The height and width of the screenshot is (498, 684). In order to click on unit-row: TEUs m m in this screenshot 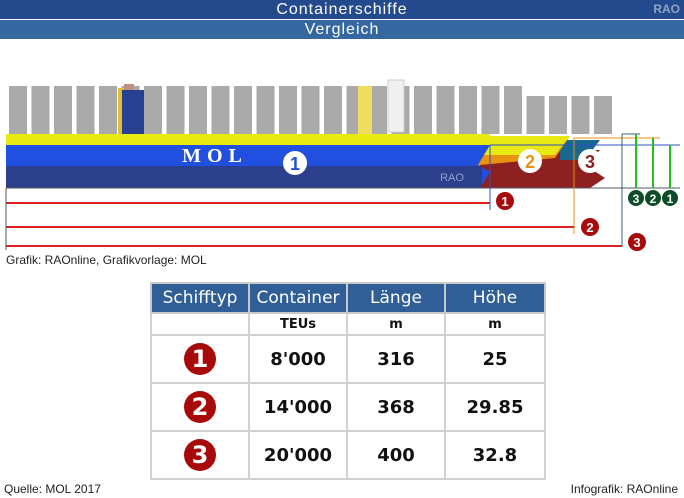, I will do `click(348, 324)`.